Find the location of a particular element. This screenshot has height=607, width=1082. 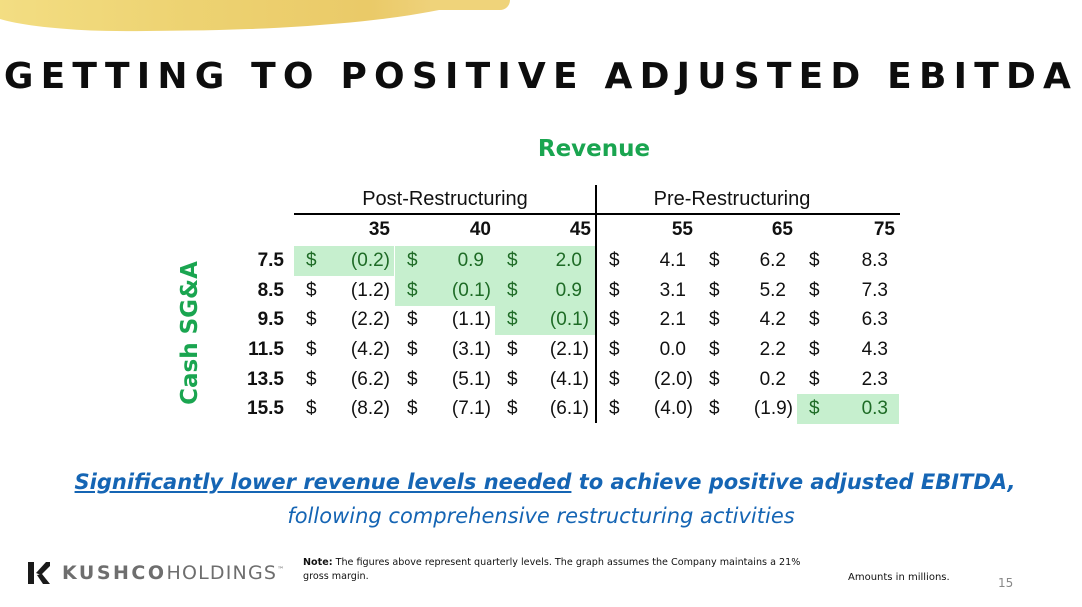

table-cell: $8.3 is located at coordinates (848, 260).